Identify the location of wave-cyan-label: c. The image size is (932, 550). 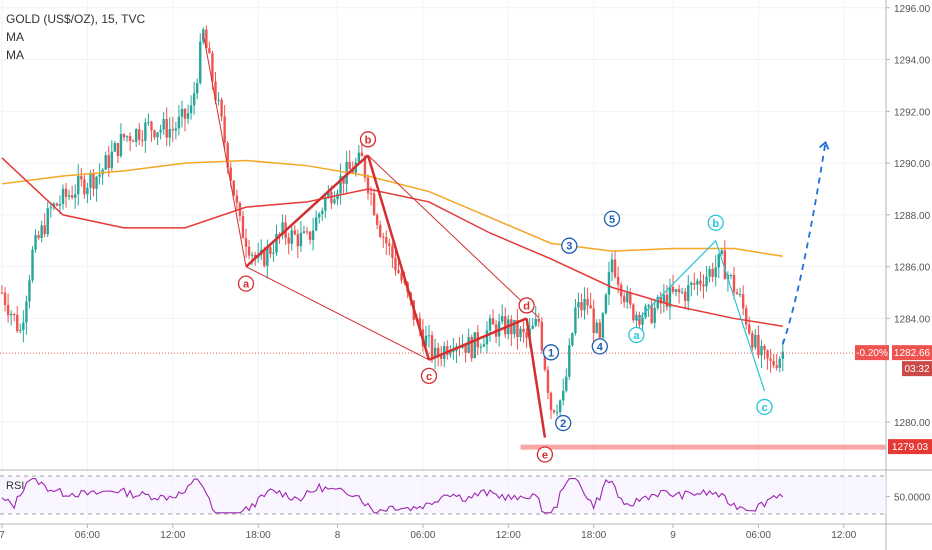
(764, 408).